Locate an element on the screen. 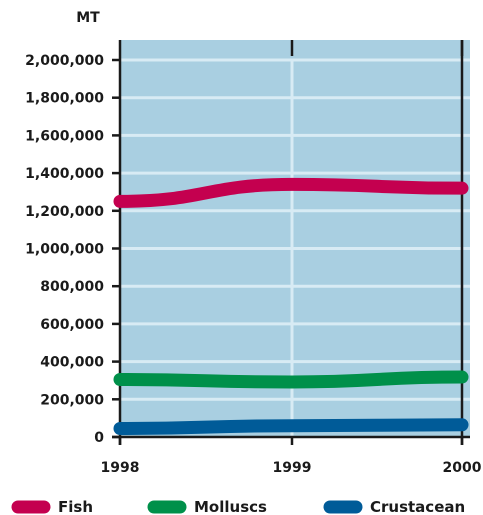  x-axis-tick-labels: 1998 1999 2000 is located at coordinates (291, 468).